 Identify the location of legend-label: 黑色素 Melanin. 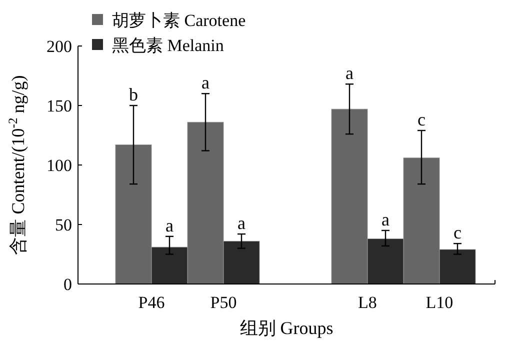
(168, 45).